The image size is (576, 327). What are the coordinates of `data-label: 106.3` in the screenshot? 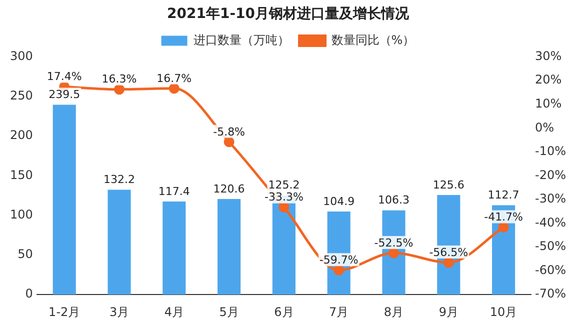 It's located at (394, 200).